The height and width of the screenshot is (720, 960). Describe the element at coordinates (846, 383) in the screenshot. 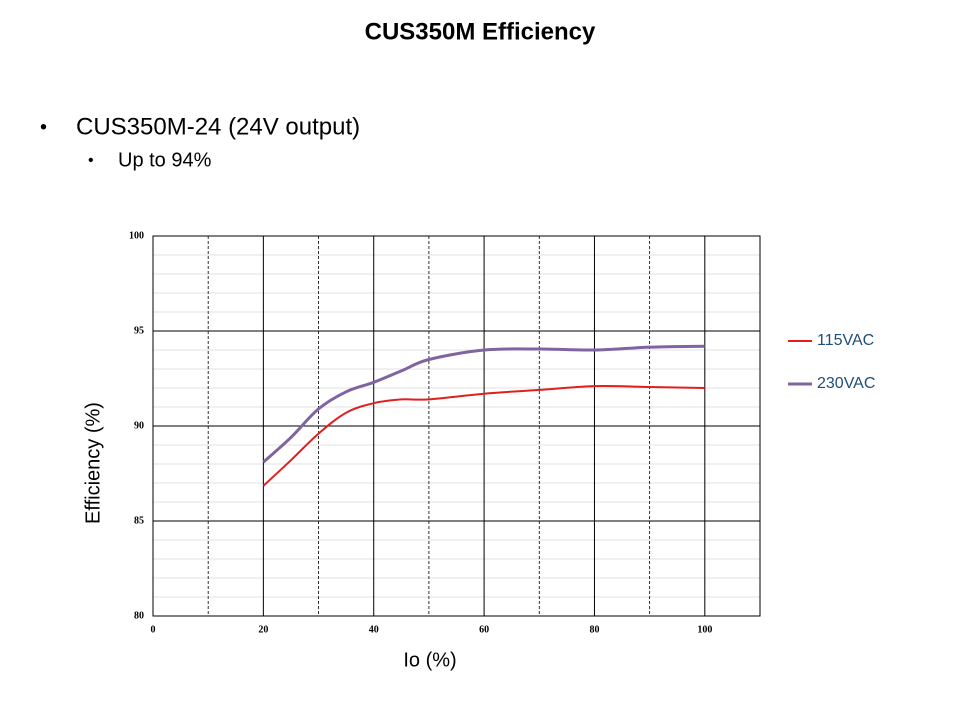

I see `legend-label: 230VAC` at that location.